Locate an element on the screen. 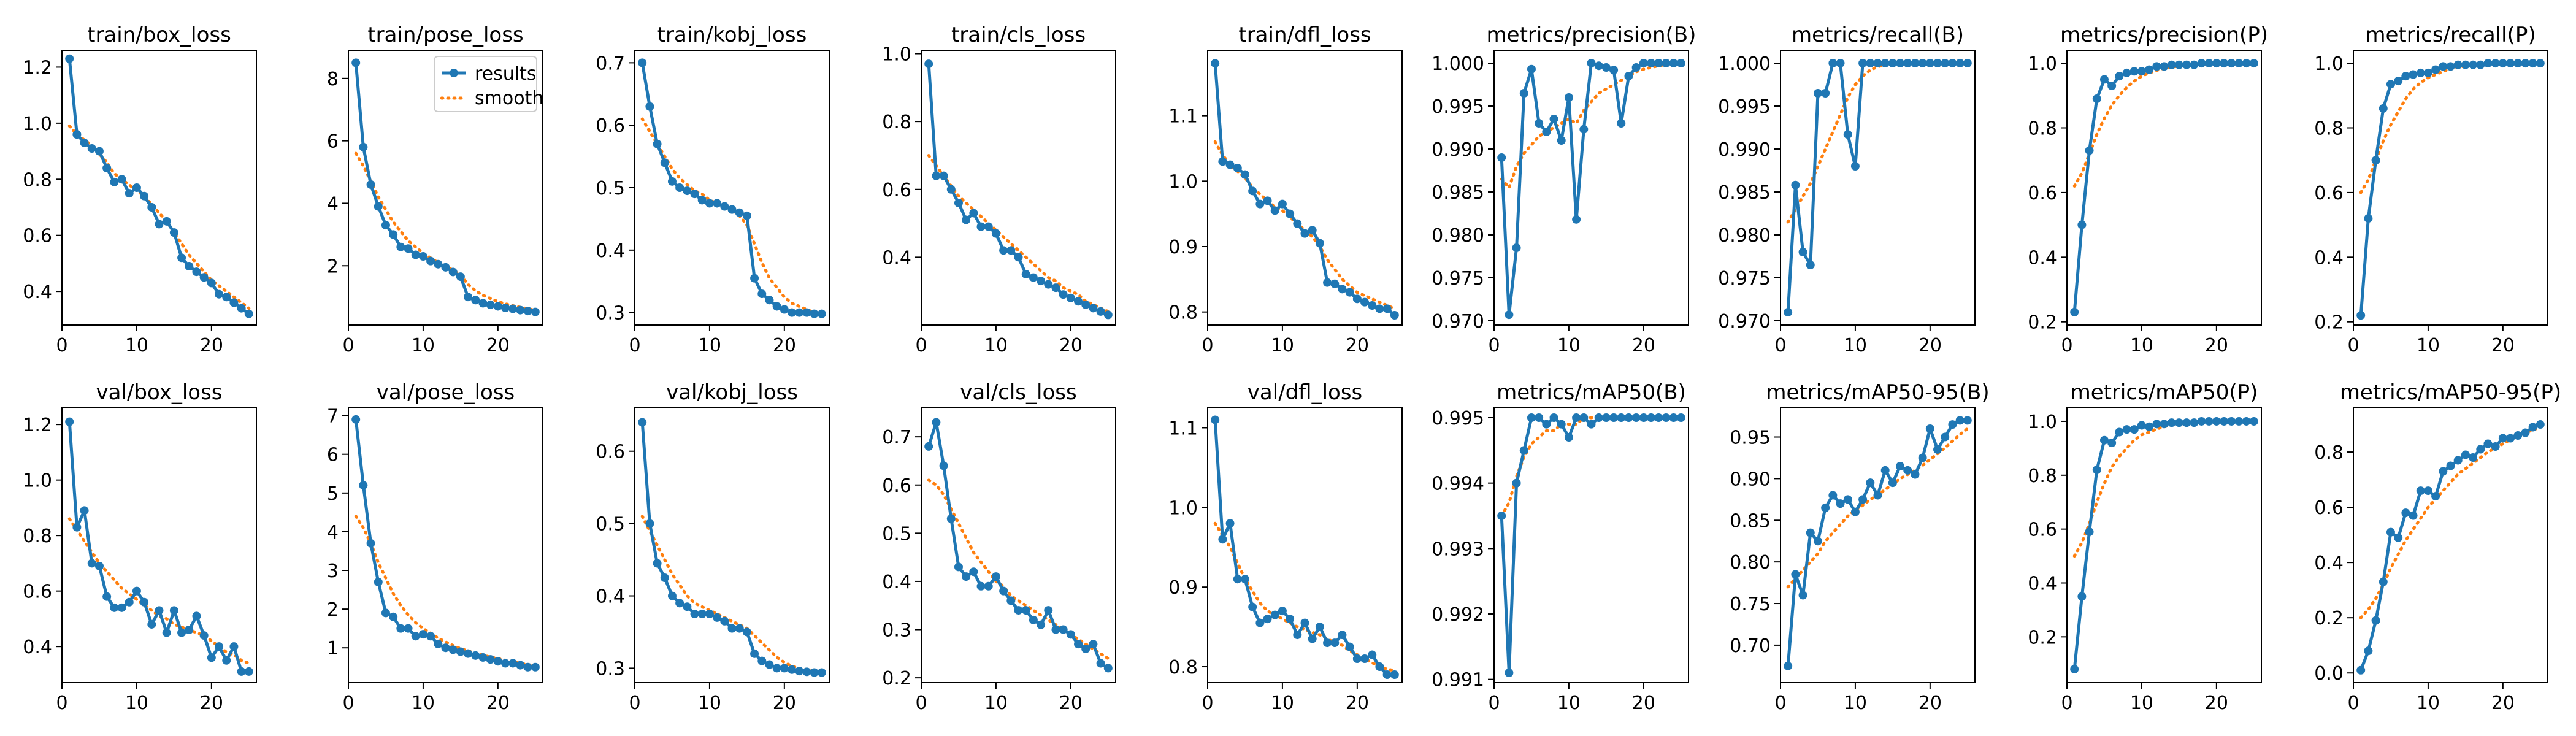 This screenshot has width=2576, height=736. subplot-title: metrics/precision(B) is located at coordinates (1591, 35).